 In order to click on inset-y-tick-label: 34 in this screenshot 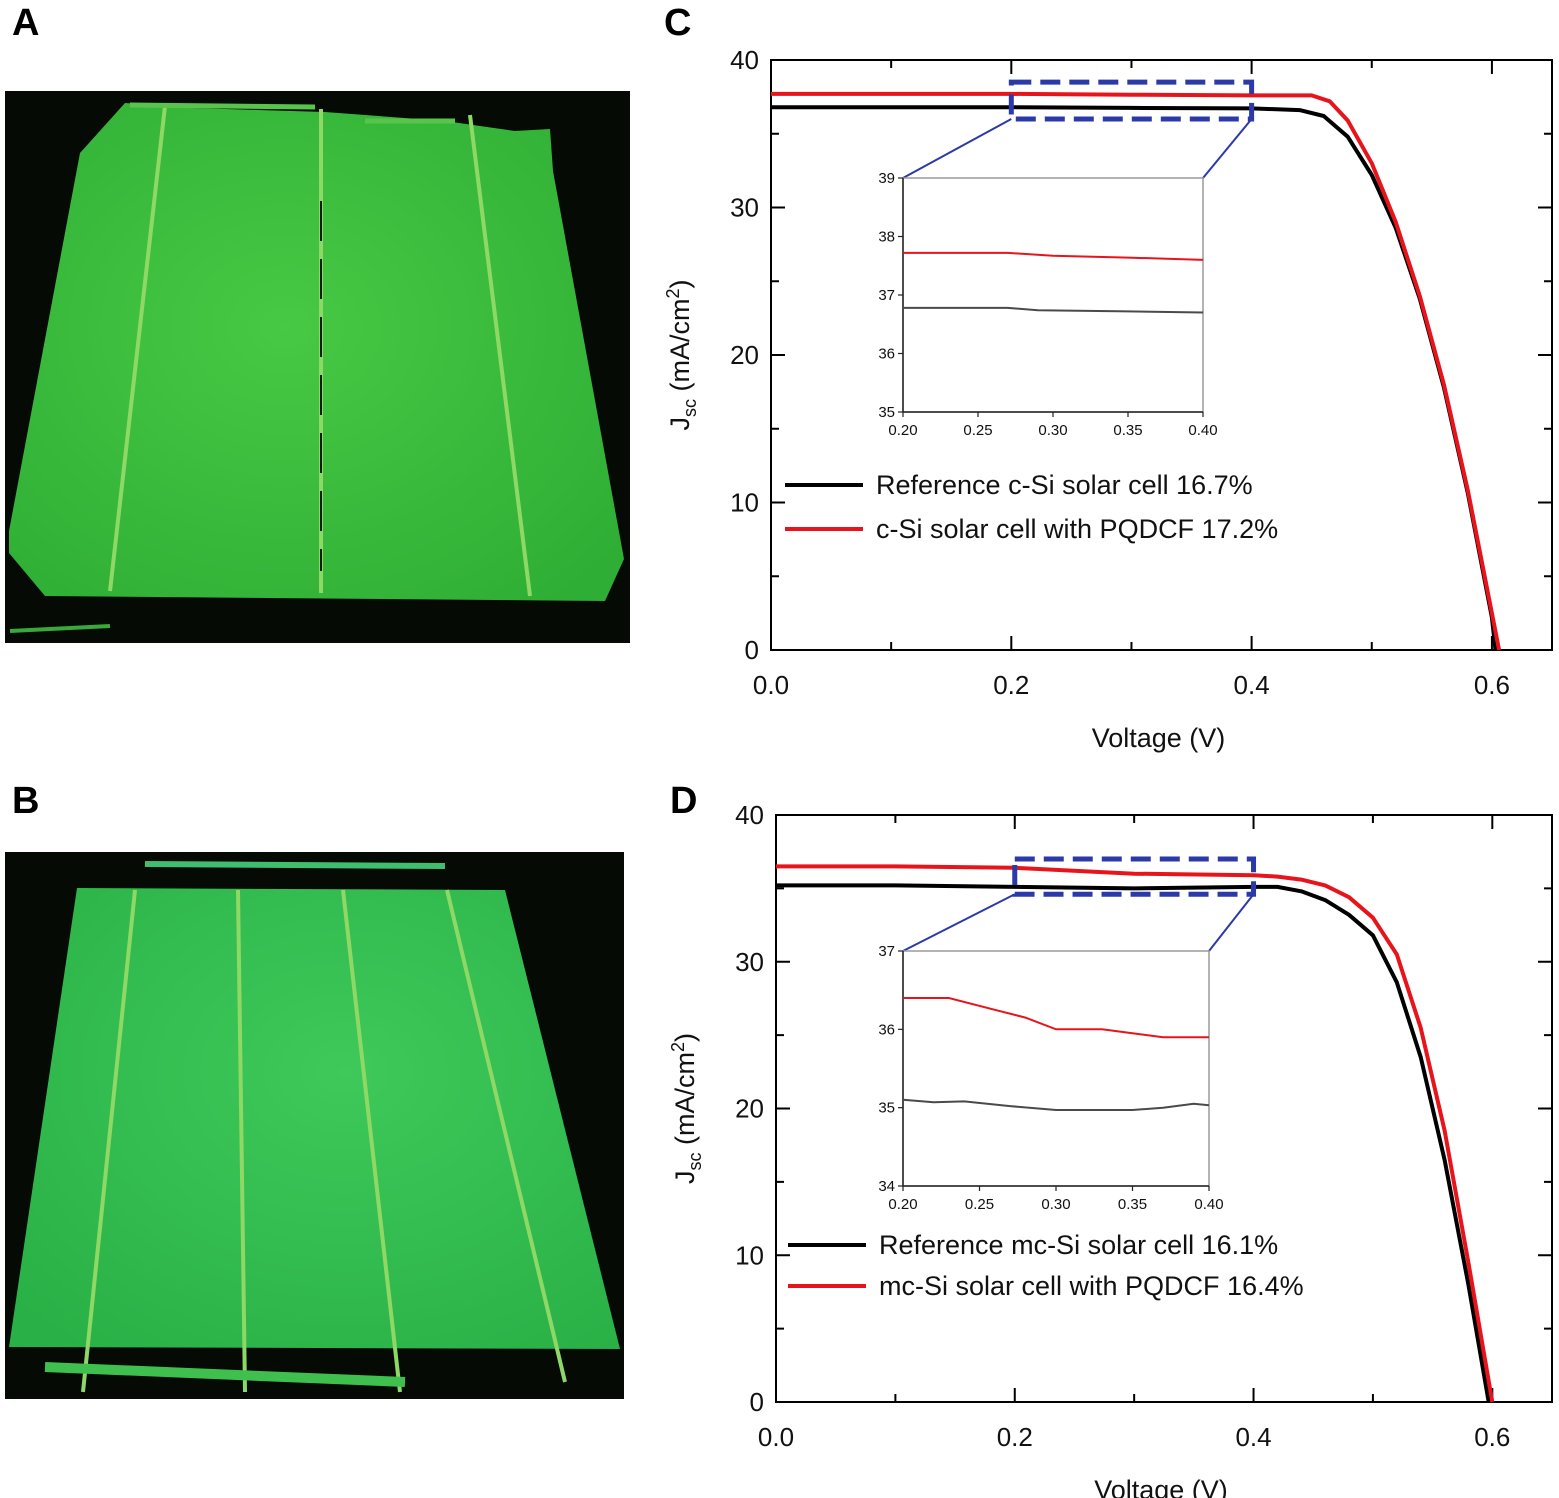, I will do `click(886, 1186)`.